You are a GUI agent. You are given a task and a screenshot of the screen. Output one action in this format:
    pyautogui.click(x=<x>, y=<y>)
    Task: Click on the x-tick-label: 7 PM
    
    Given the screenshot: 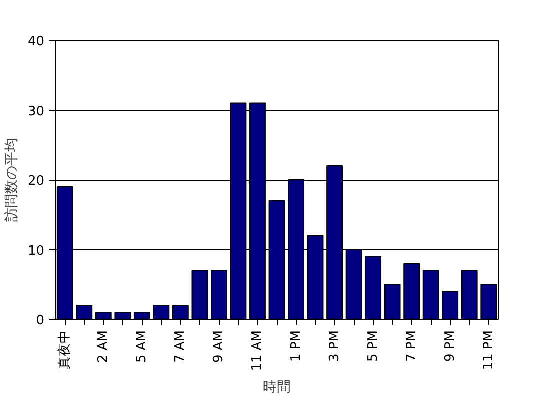 What is the action you would take?
    pyautogui.click(x=412, y=346)
    